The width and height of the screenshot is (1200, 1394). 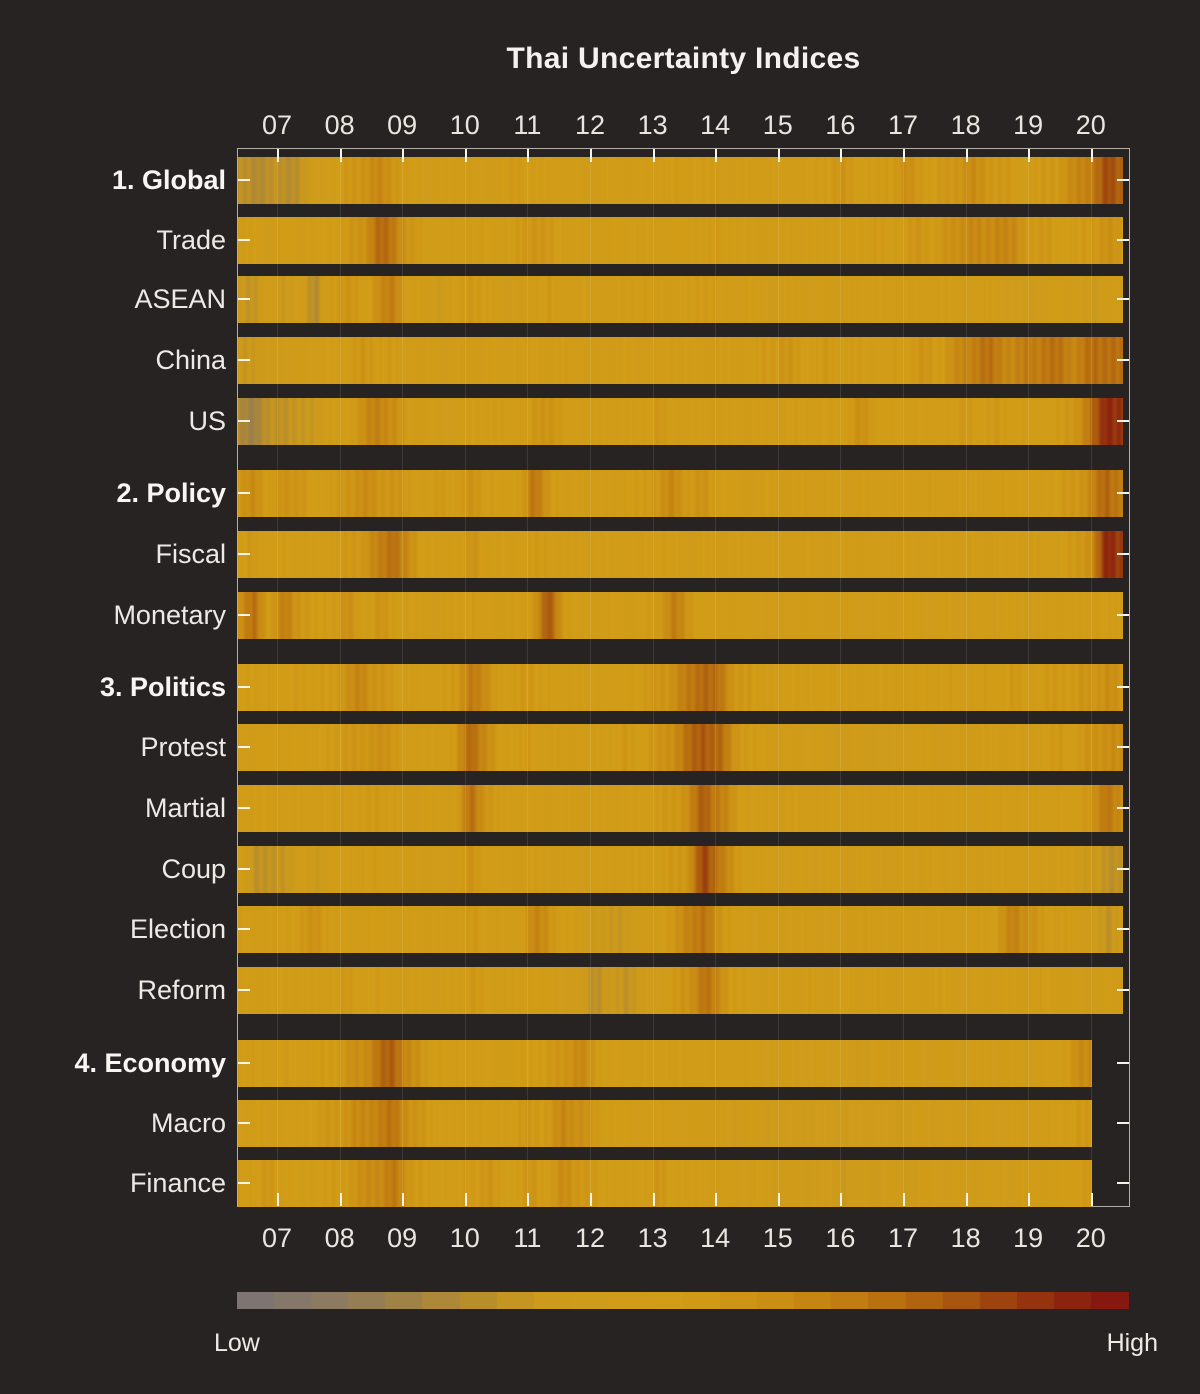 What do you see at coordinates (652, 125) in the screenshot?
I see `x-tick-label: 13` at bounding box center [652, 125].